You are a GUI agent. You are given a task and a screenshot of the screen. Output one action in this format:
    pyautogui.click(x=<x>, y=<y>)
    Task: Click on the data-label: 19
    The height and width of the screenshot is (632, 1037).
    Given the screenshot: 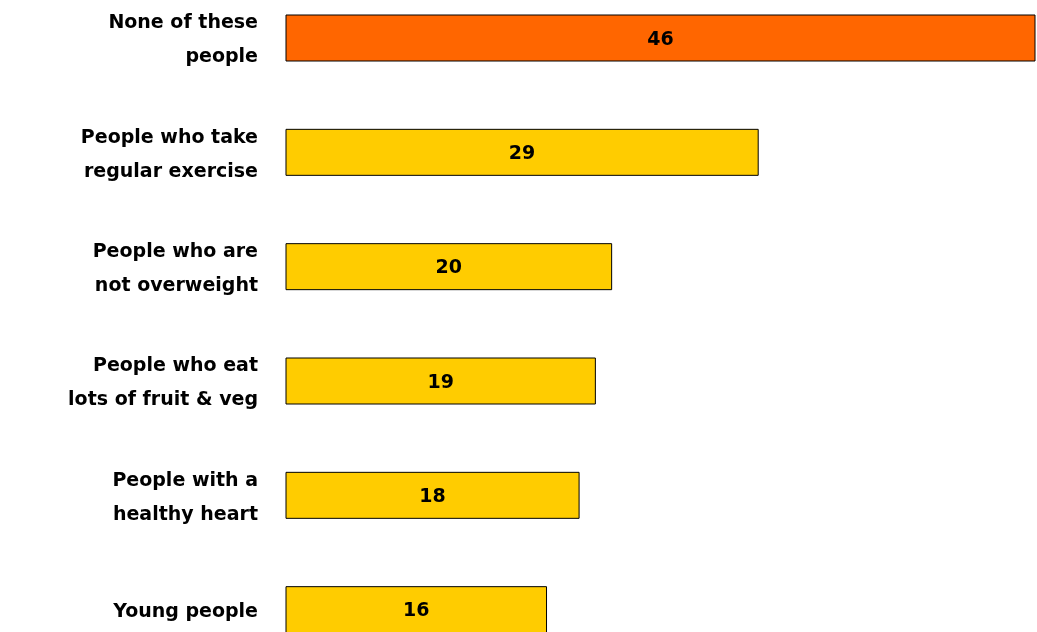 What is the action you would take?
    pyautogui.click(x=440, y=380)
    